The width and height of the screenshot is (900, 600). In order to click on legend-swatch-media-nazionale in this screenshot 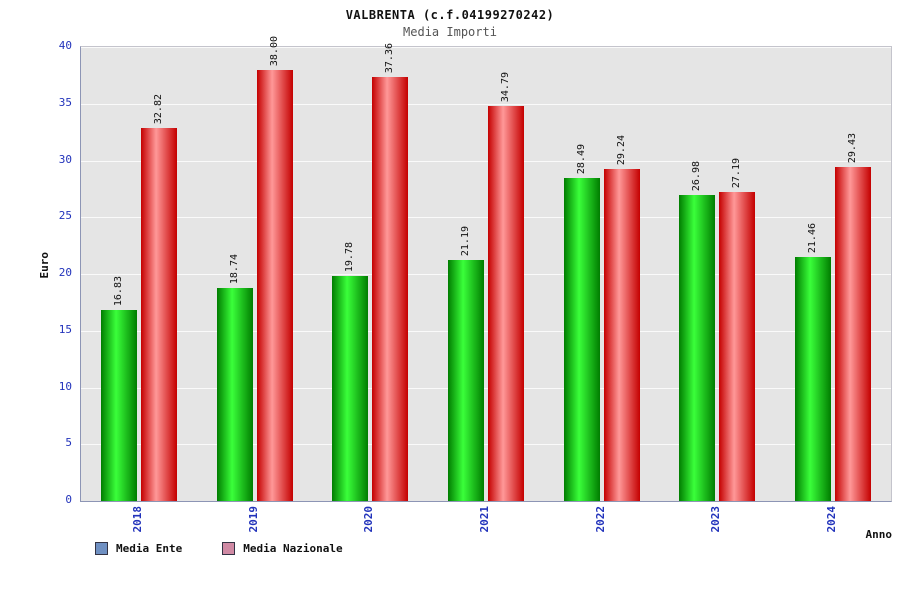, I will do `click(229, 548)`.